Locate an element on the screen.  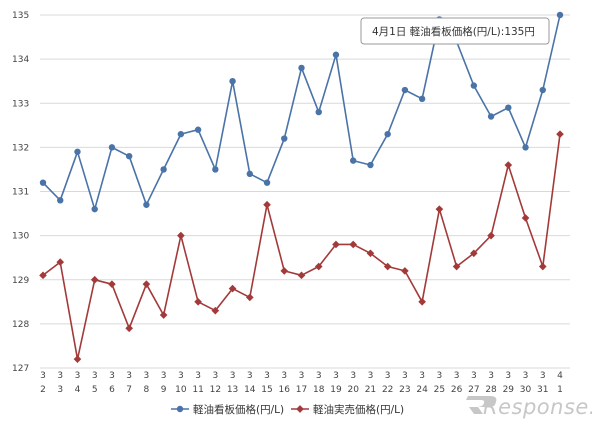
x-tick-day: 9 is located at coordinates (164, 390).